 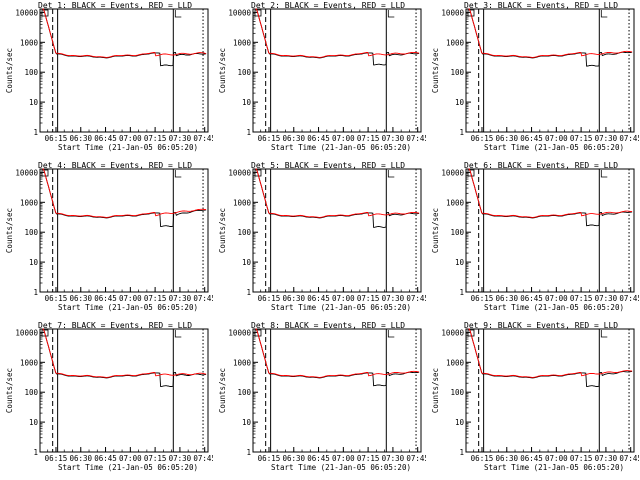 I want to click on chart-title: Det 4: BLACK = Events, RED = LLD, so click(x=115, y=165).